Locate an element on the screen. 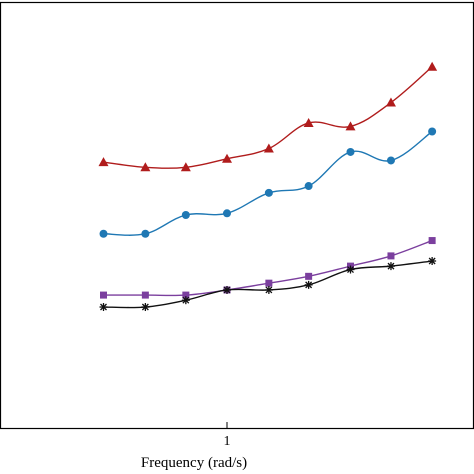 Image resolution: width=474 pixels, height=474 pixels. x-axis-label: Frequency (rad/s) is located at coordinates (194, 463).